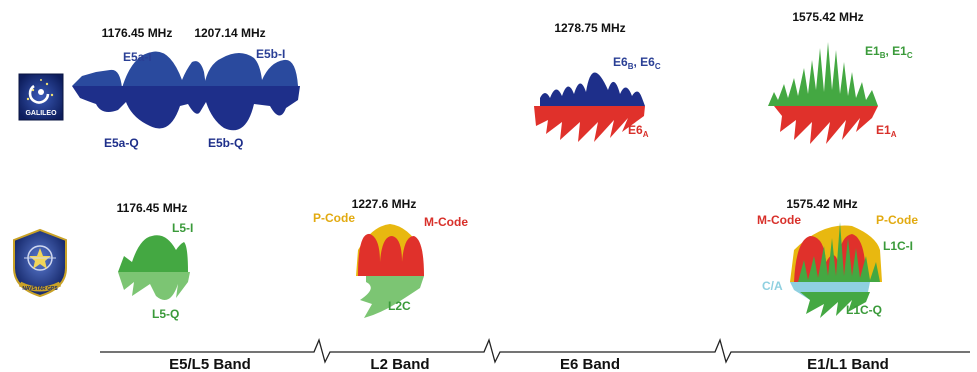 The width and height of the screenshot is (977, 372). What do you see at coordinates (446, 222) in the screenshot?
I see `l2-m-code-label: M-Code` at bounding box center [446, 222].